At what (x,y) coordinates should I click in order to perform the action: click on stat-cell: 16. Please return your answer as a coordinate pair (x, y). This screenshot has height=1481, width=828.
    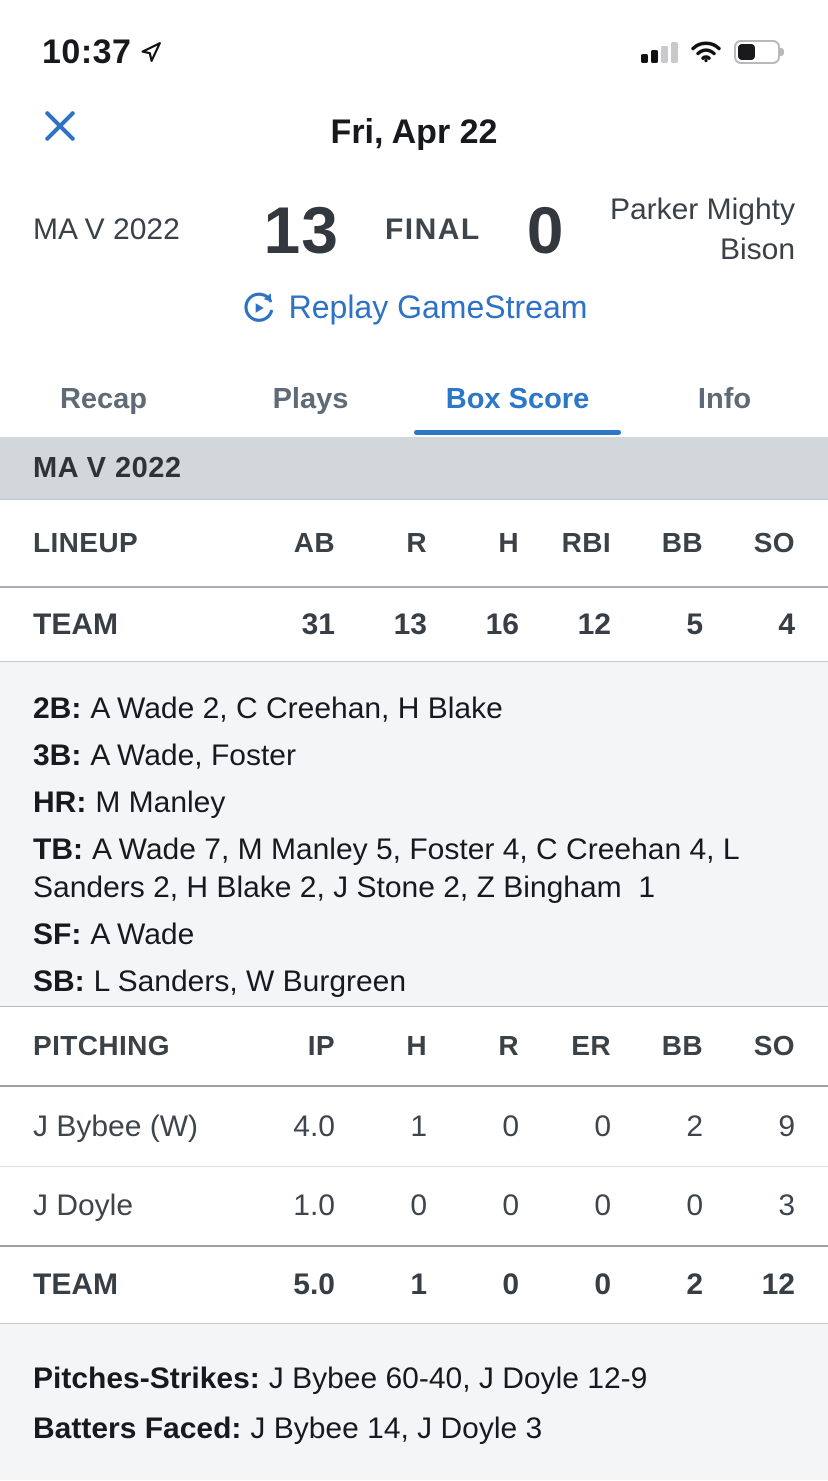
    Looking at the image, I should click on (502, 624).